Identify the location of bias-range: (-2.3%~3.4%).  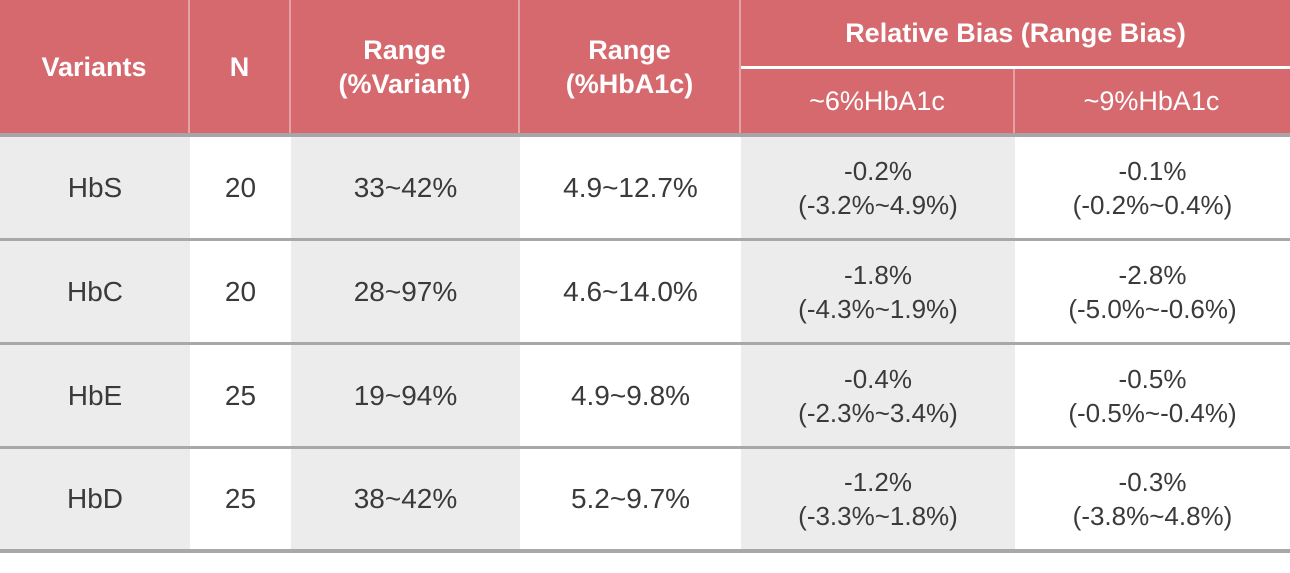
(878, 412).